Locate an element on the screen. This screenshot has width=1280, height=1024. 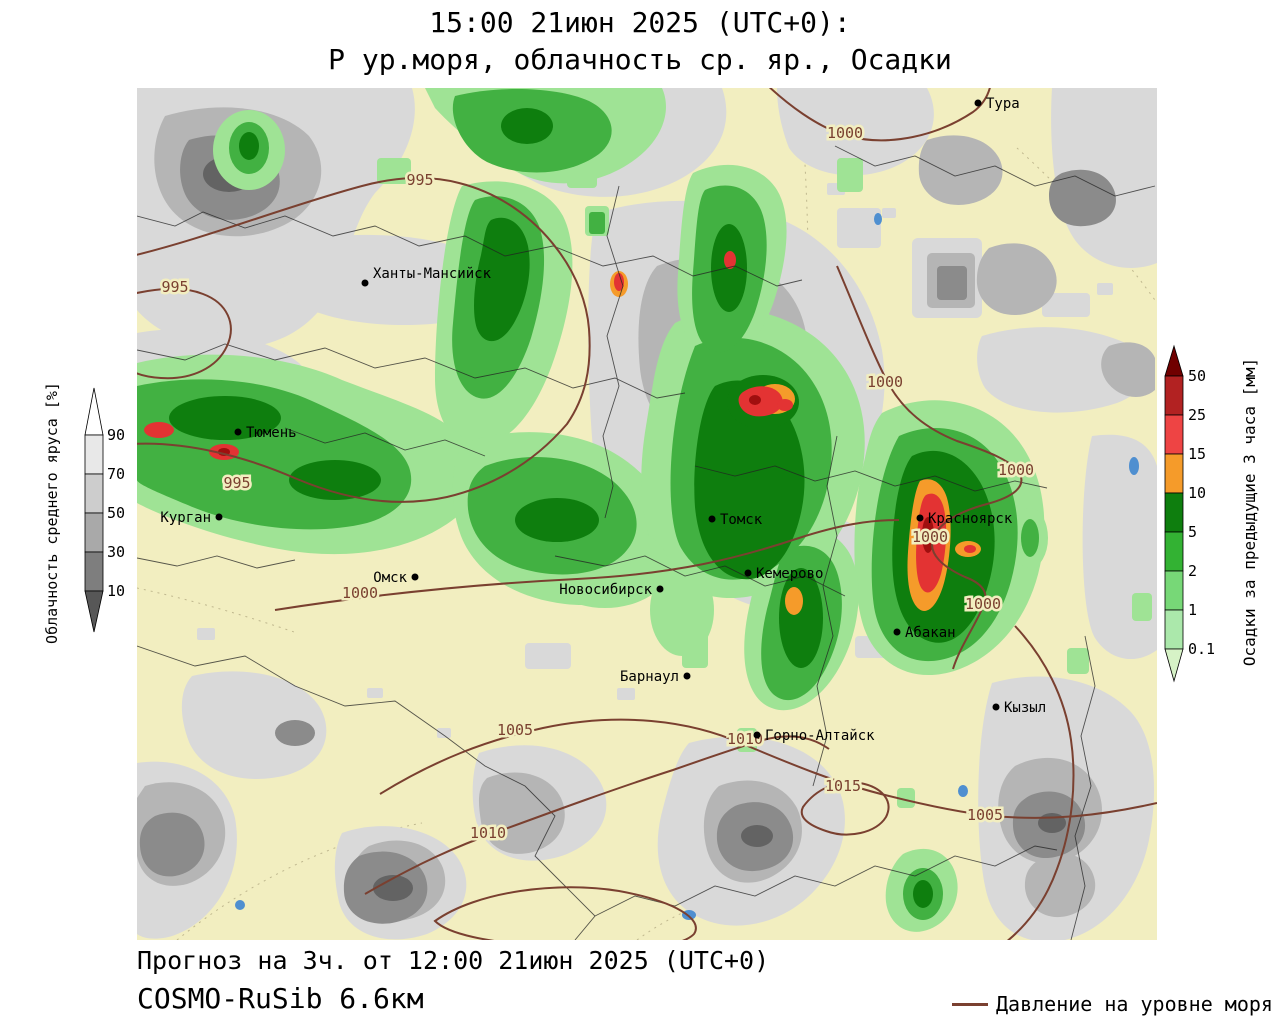
city-marker-omsk: Омск is located at coordinates (396, 578).